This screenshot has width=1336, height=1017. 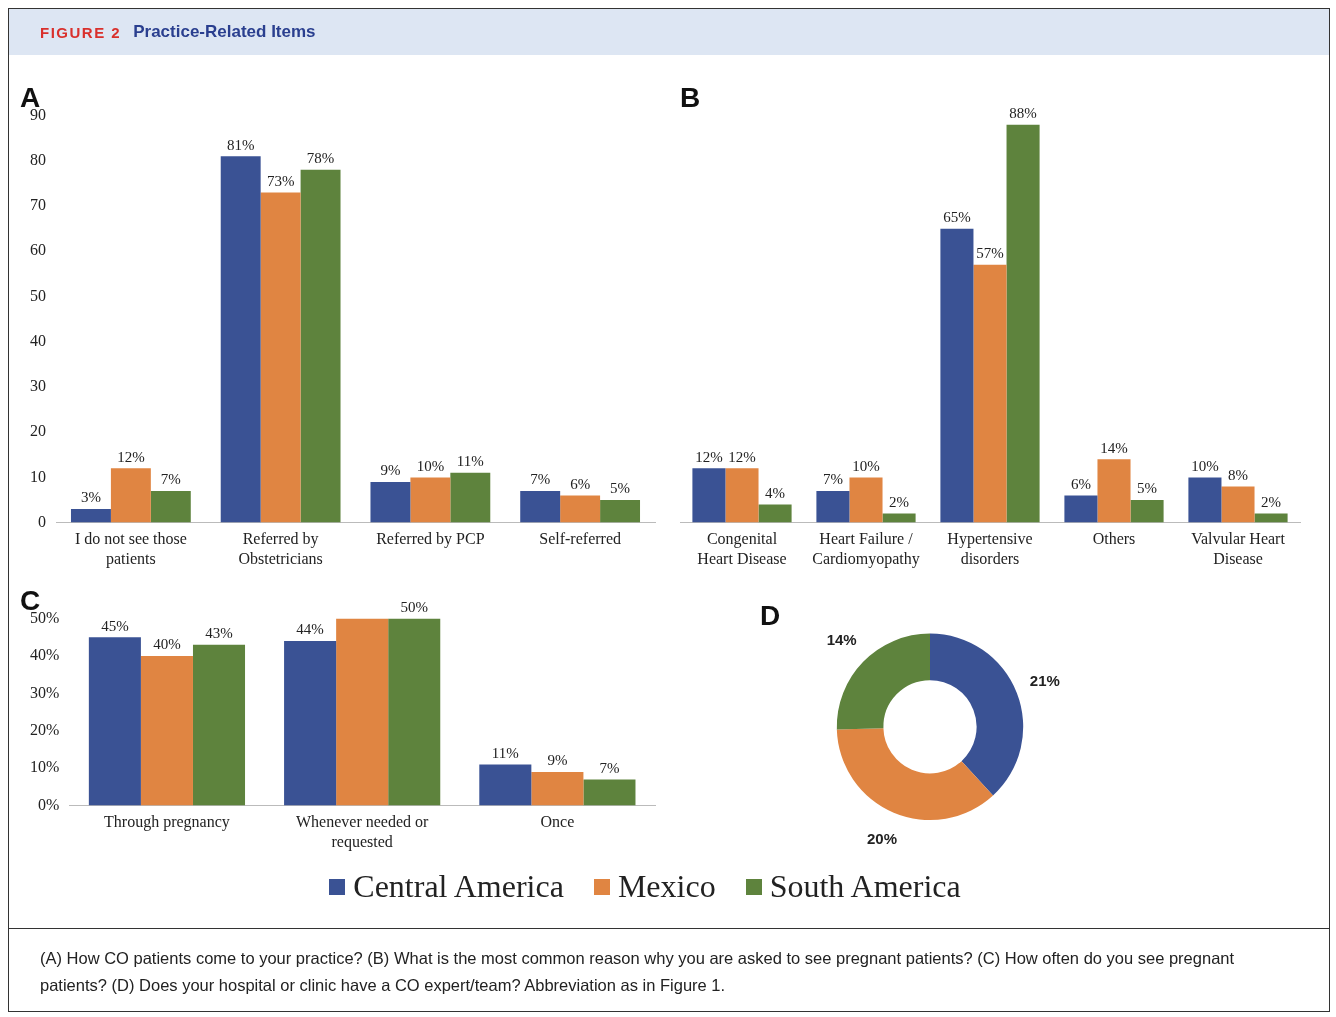 What do you see at coordinates (45, 767) in the screenshot?
I see `y-tick-label: 10%` at bounding box center [45, 767].